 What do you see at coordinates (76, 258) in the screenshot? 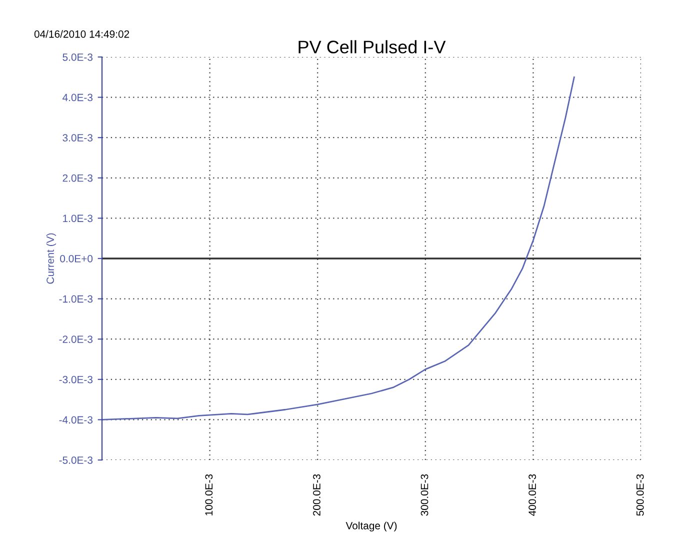
I see `y-tick-label: 0.0E+0` at bounding box center [76, 258].